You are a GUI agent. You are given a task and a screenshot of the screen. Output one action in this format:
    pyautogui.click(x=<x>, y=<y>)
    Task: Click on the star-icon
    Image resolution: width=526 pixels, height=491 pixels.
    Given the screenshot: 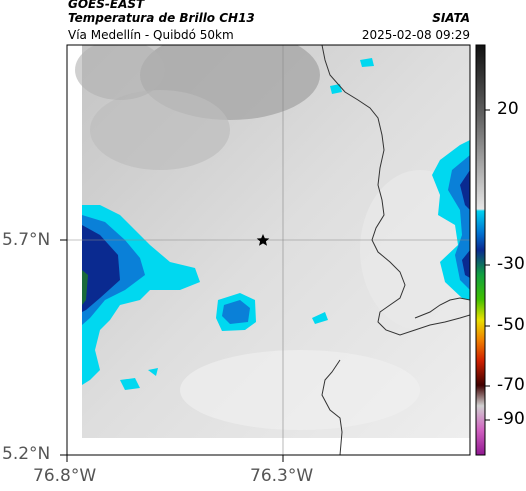 What is the action you would take?
    pyautogui.click(x=263, y=240)
    